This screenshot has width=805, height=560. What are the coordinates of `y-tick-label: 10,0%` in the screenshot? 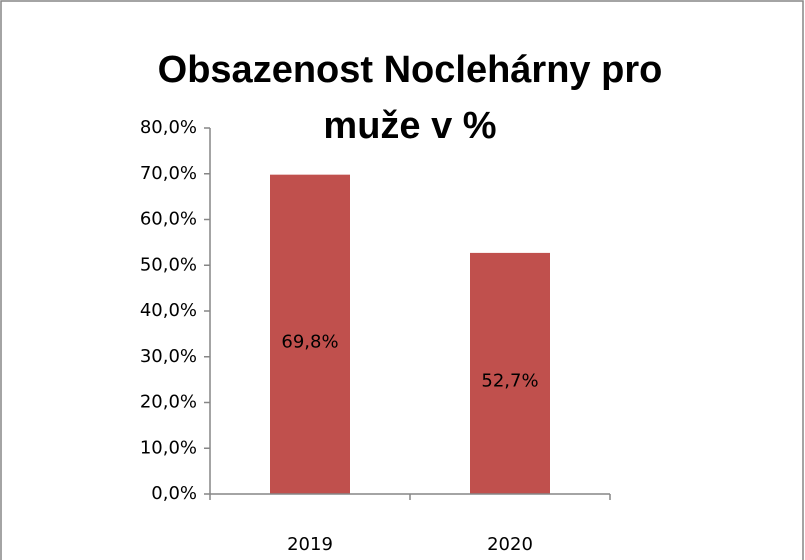 It's located at (168, 447).